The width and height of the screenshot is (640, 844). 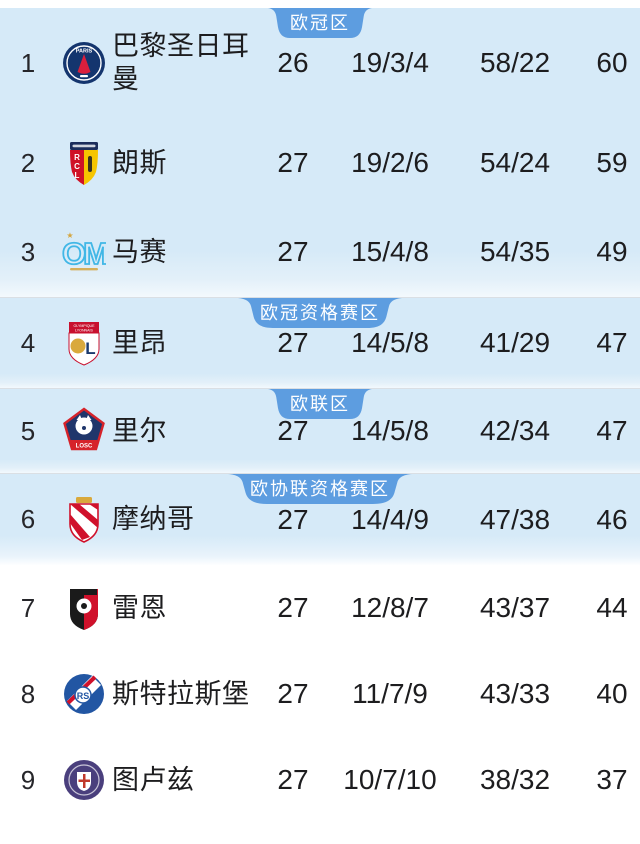 I want to click on goals-cell: 38/32, so click(x=515, y=779).